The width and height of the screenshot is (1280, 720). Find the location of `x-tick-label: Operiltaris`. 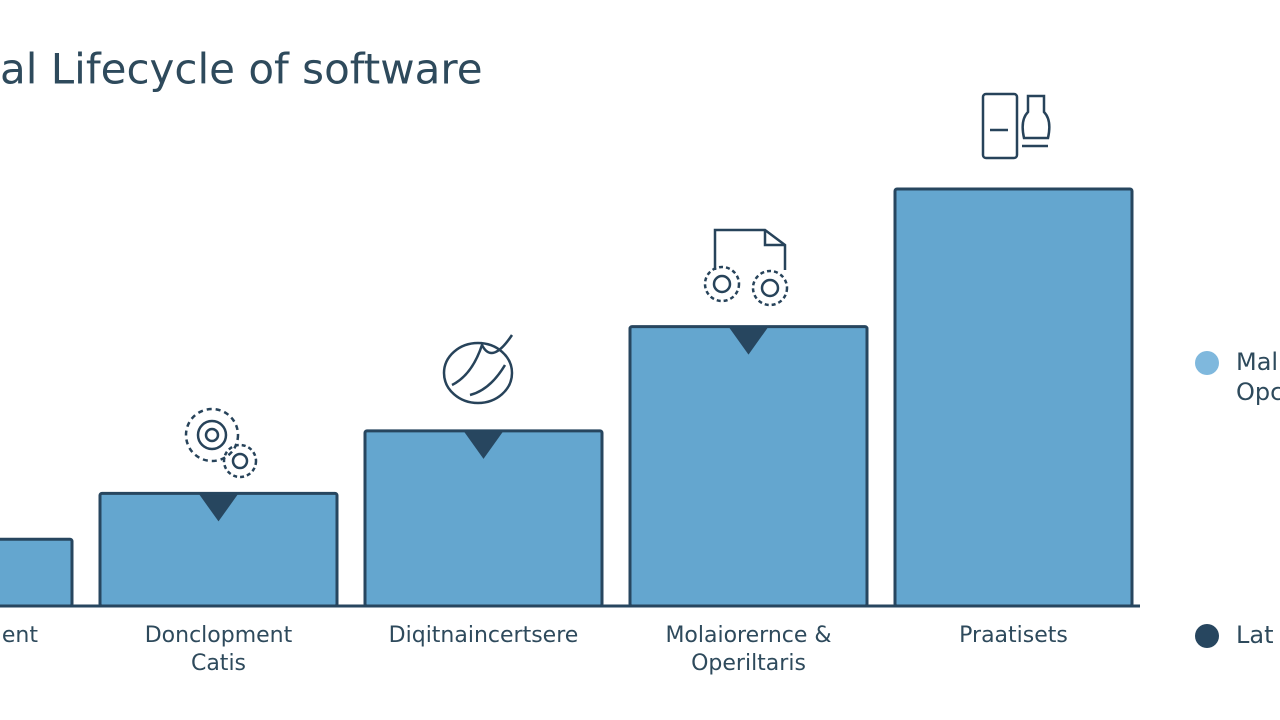

x-tick-label: Operiltaris is located at coordinates (748, 663).